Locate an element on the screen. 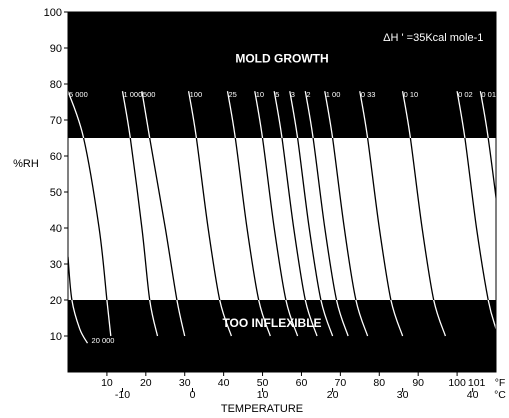  enthalpy-annotation: ΔH ' =35Kcal mole-1 is located at coordinates (433, 38).